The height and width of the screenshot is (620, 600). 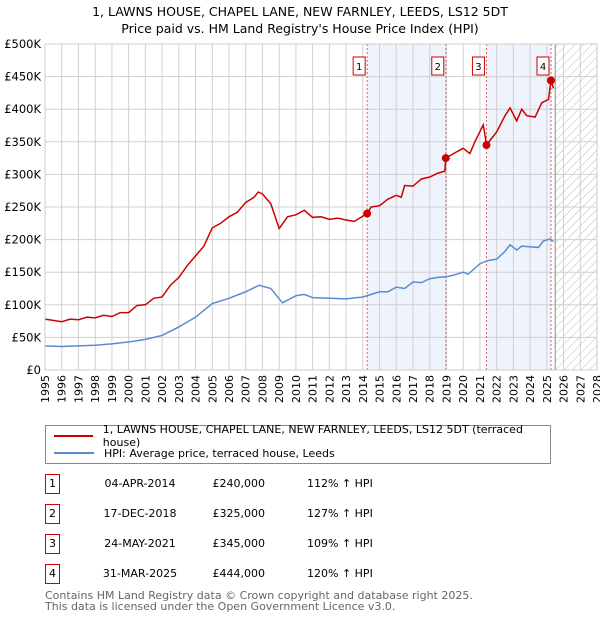 I want to click on sale-label: 2, so click(x=438, y=67).